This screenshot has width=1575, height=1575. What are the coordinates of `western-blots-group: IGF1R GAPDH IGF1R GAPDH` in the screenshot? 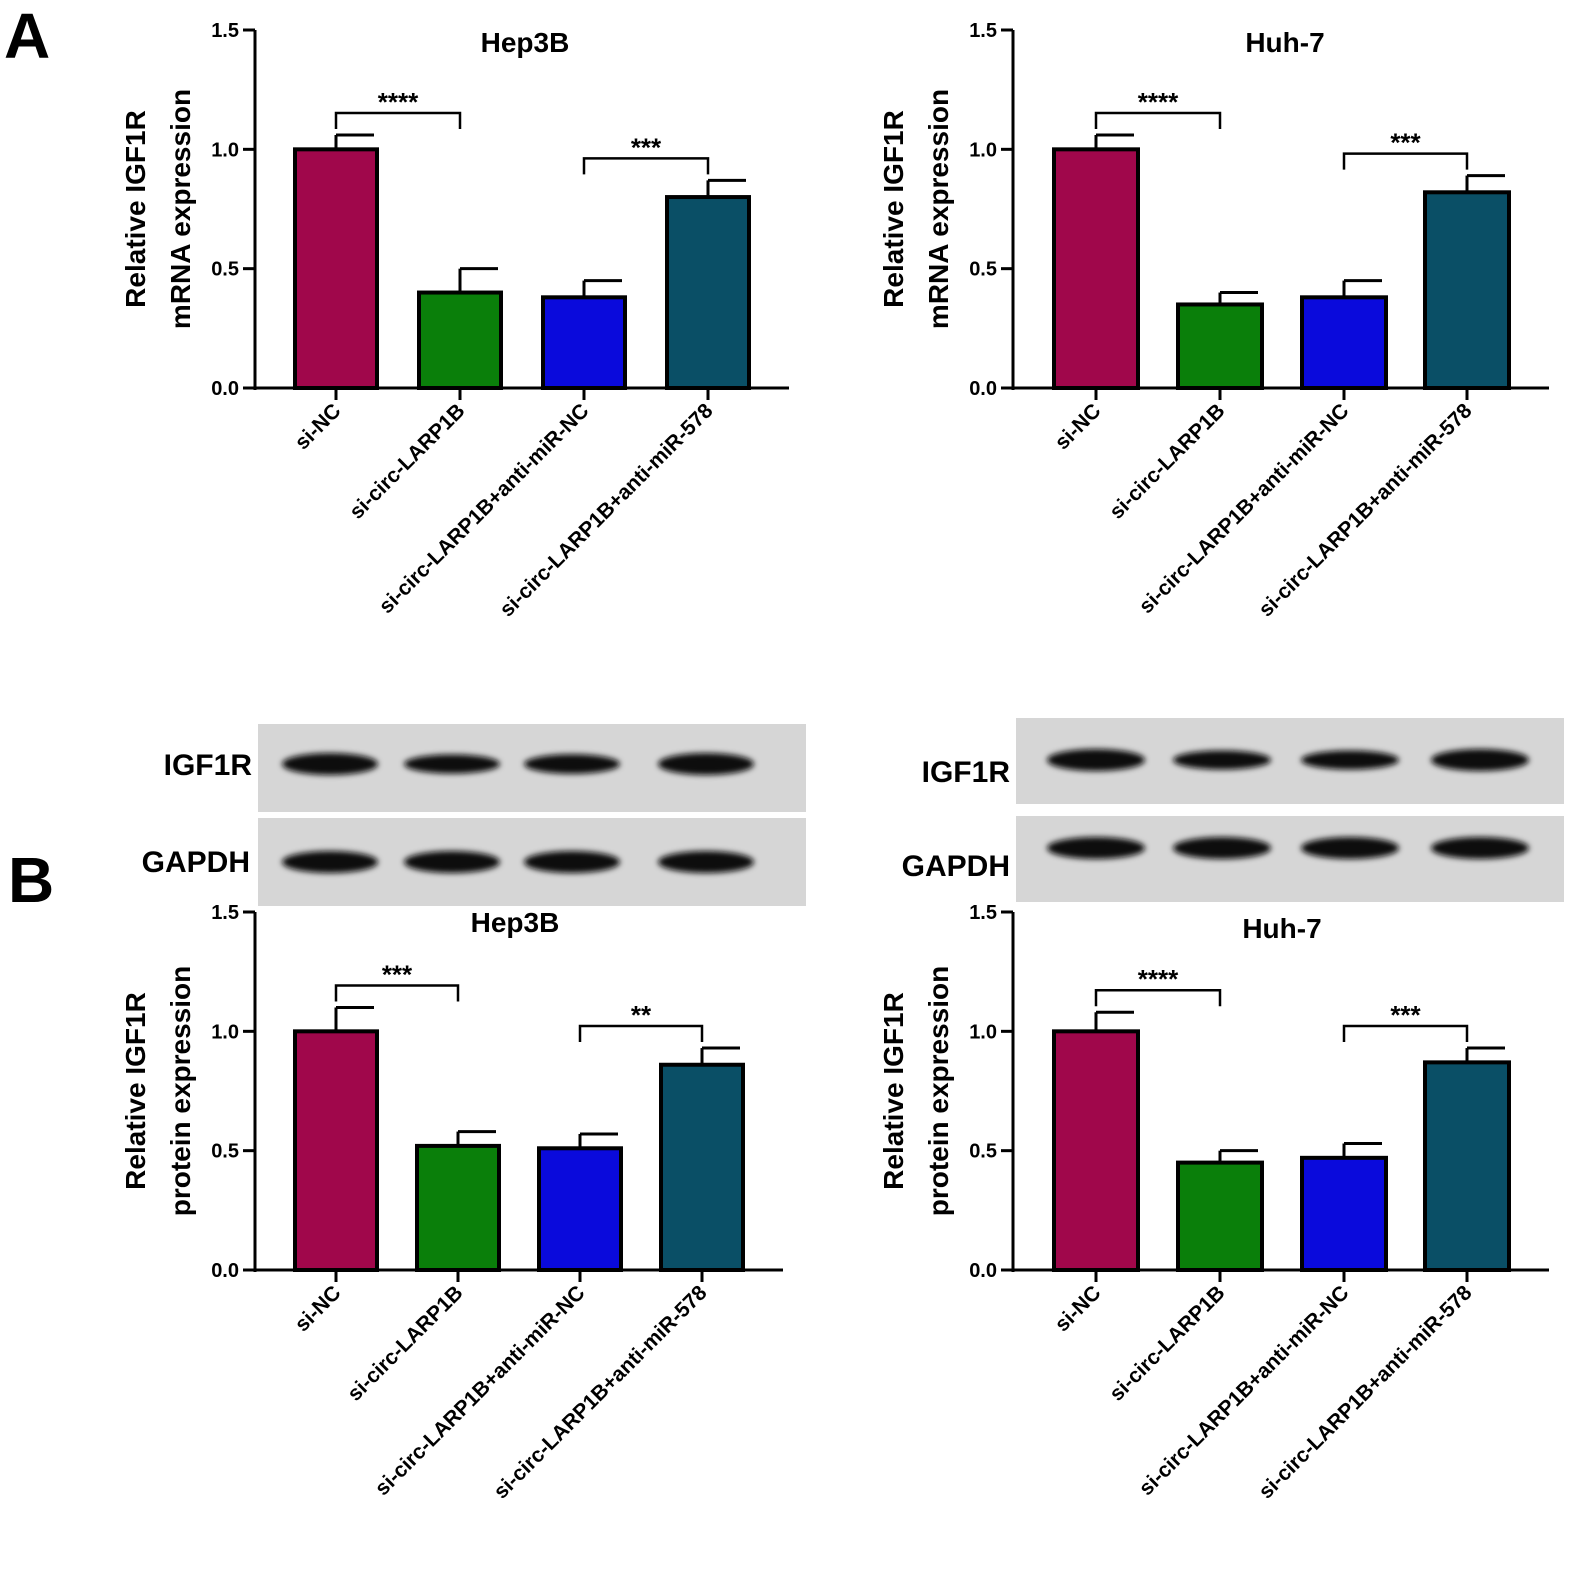 It's located at (853, 812).